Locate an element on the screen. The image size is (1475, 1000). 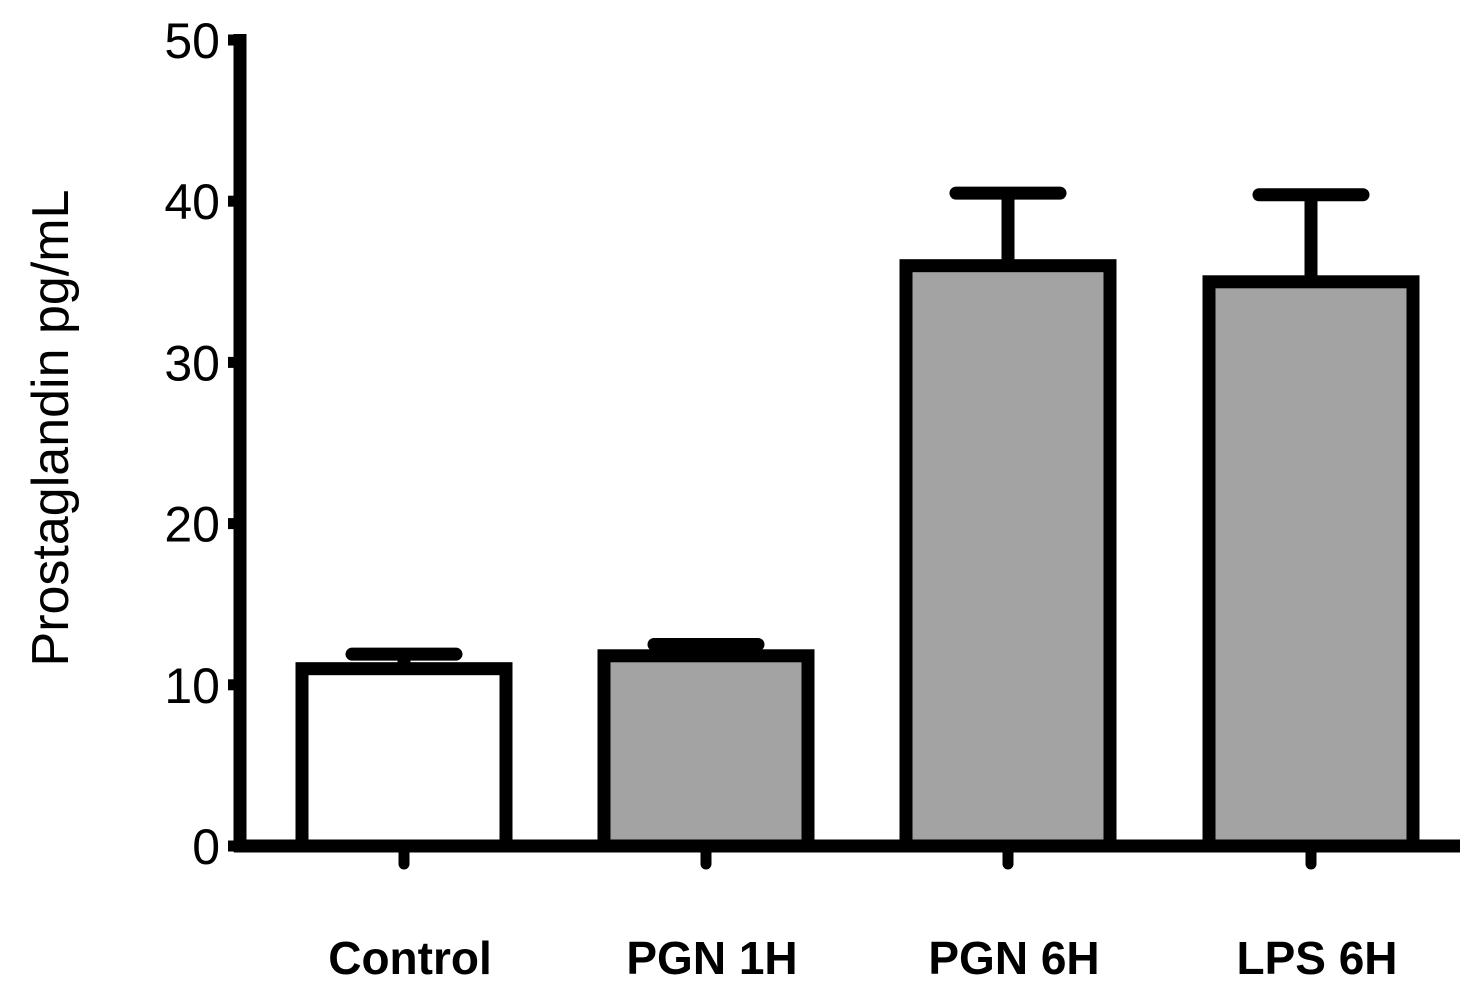
x-tick-label: LPS 6H is located at coordinates (1316, 958).